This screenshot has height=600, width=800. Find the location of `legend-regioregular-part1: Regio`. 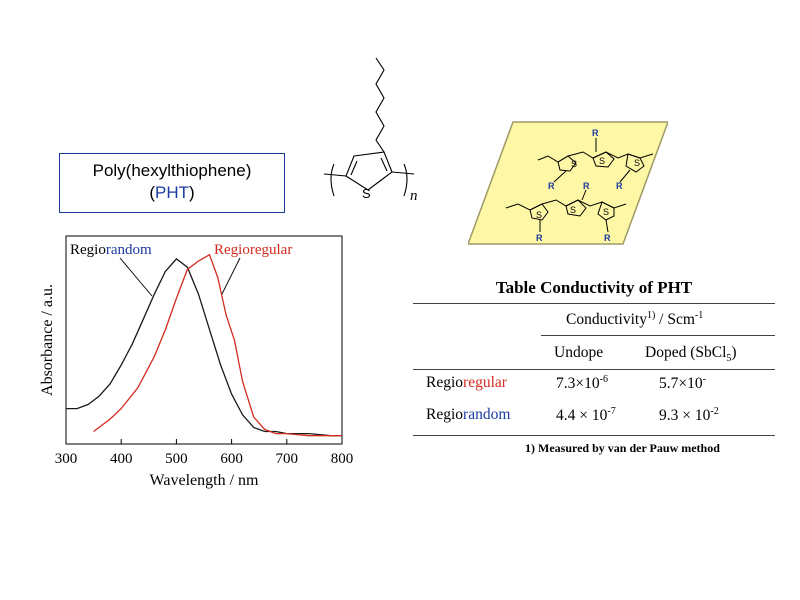

legend-regioregular-part1: Regio is located at coordinates (232, 250).